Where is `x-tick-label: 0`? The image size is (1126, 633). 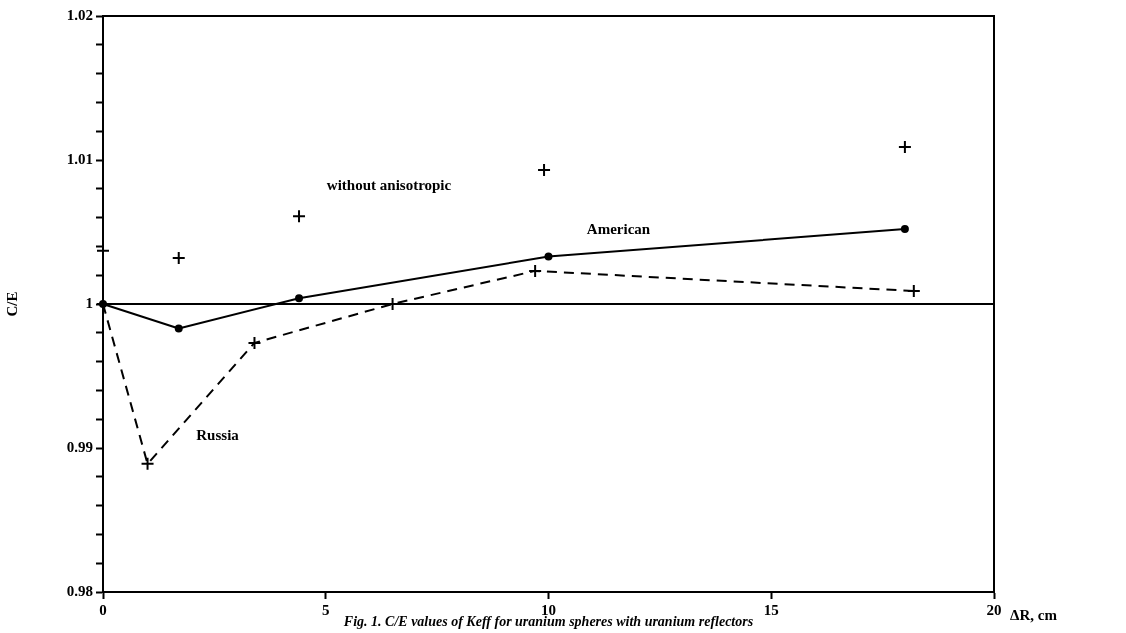
x-tick-label: 0 is located at coordinates (103, 609).